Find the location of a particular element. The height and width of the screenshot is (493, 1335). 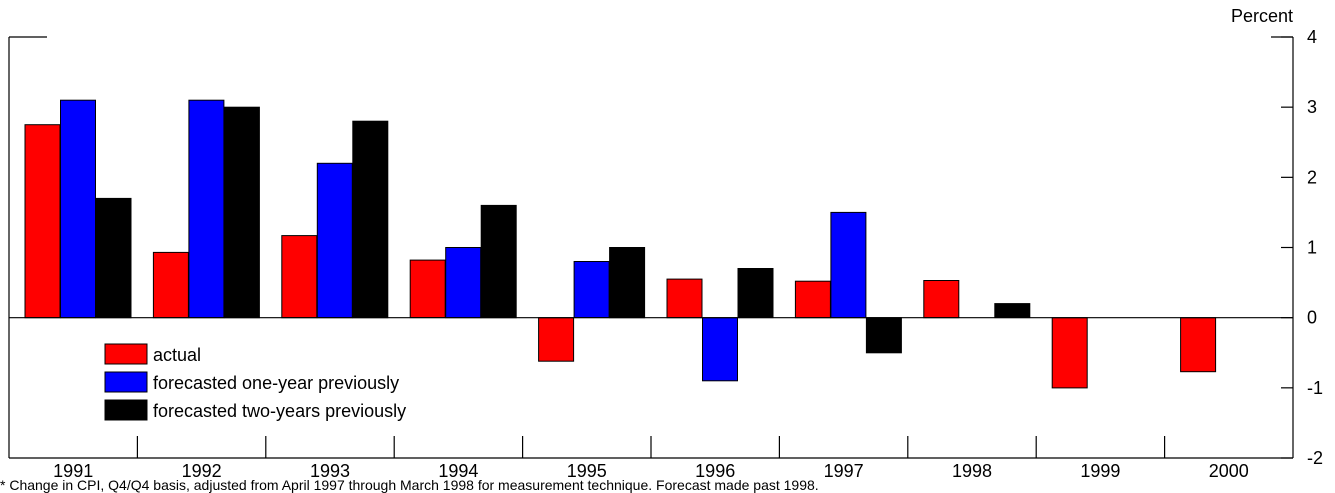

x-tick-label: 1996 is located at coordinates (715, 471).